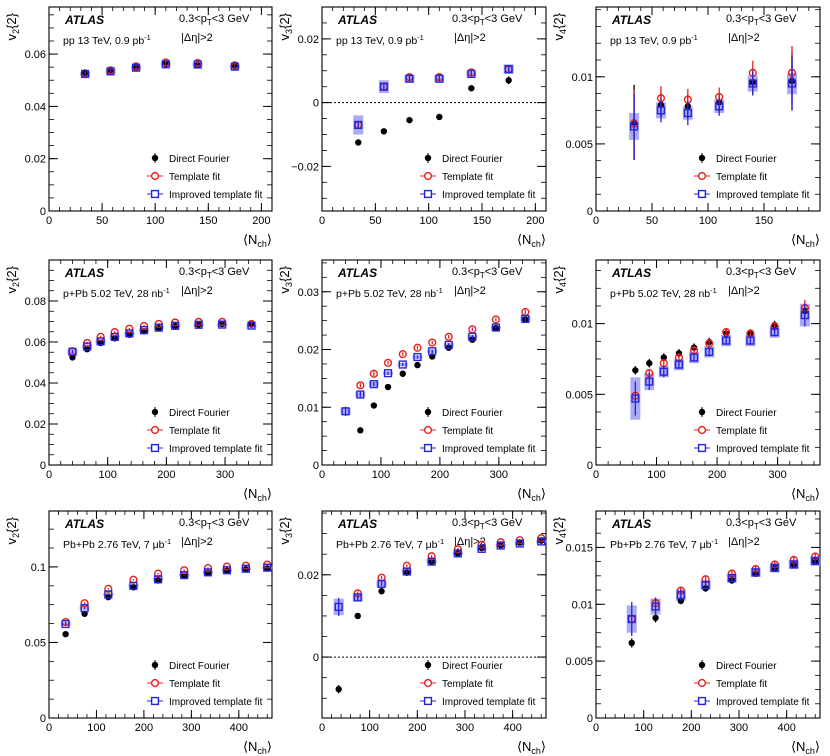 The height and width of the screenshot is (756, 830). I want to click on system-label: Pb+Pb 2.76 TeV, 7 μb-1, so click(390, 544).